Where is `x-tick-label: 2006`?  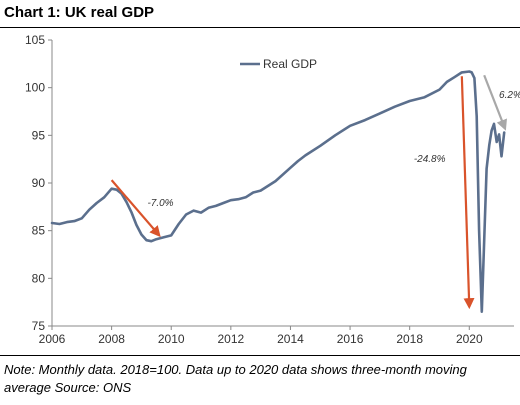 x-tick-label: 2006 is located at coordinates (52, 339).